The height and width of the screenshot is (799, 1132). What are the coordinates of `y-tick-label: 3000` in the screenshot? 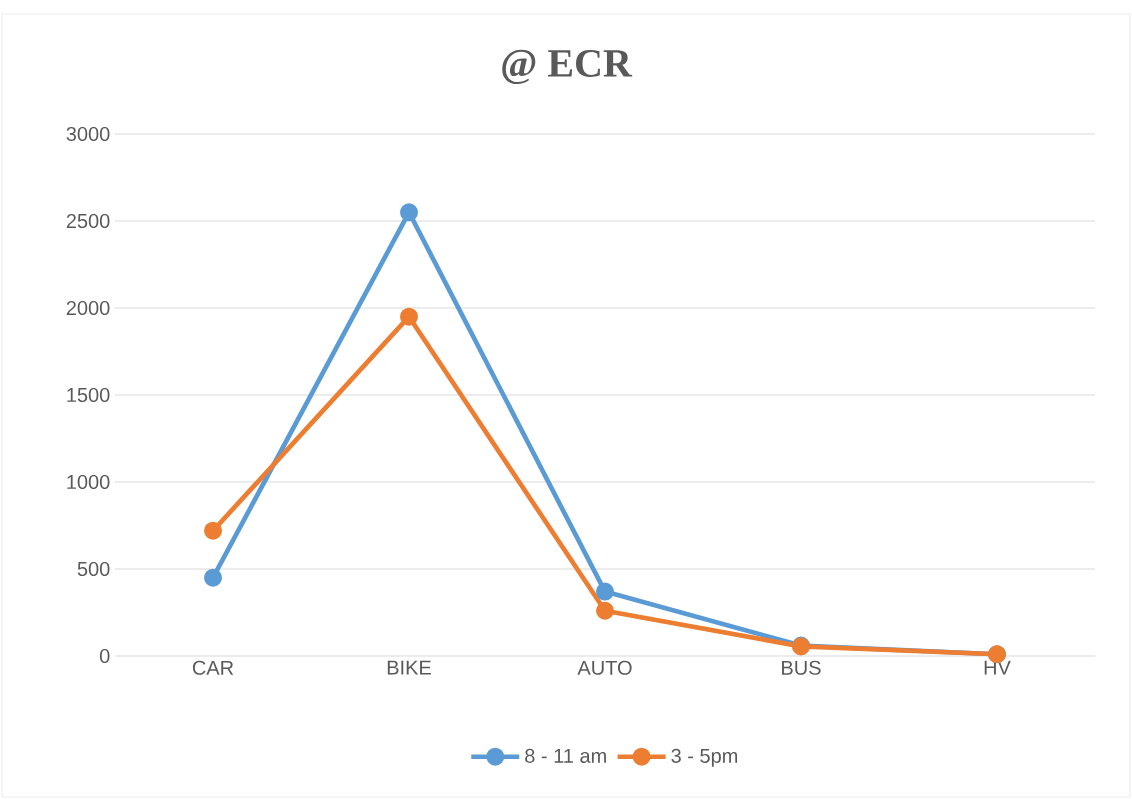 It's located at (88, 134).